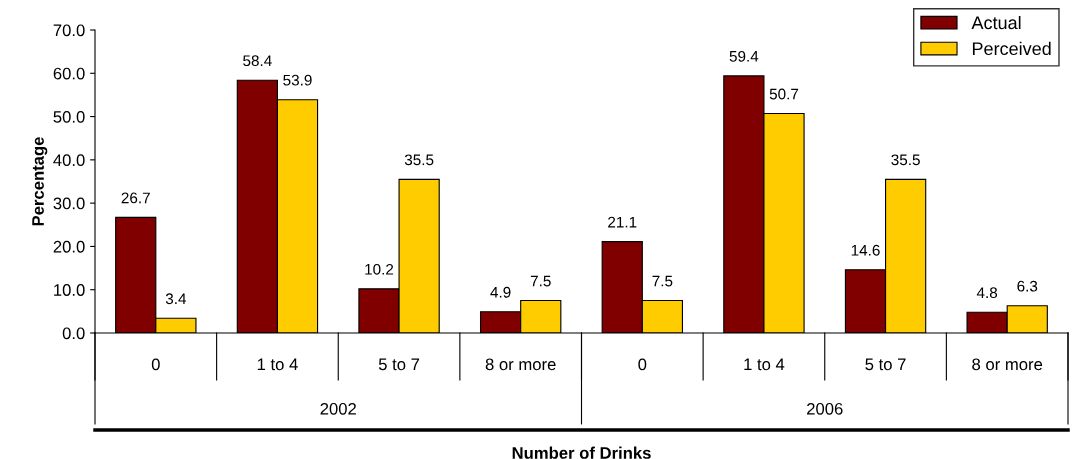 This screenshot has width=1077, height=459. Describe the element at coordinates (825, 408) in the screenshot. I see `text: 2006` at that location.